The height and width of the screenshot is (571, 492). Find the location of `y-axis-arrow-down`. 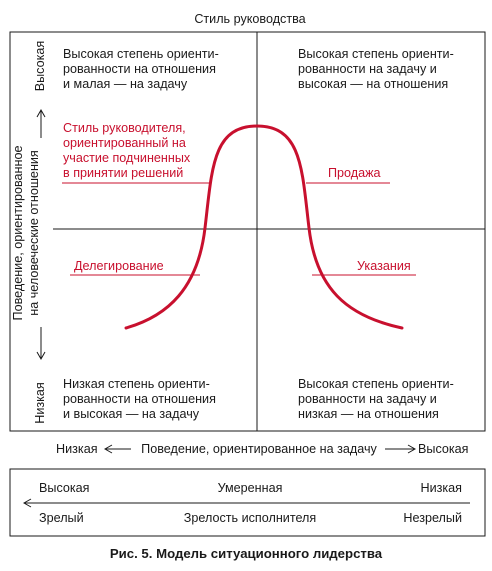

y-axis-arrow-down is located at coordinates (41, 344).